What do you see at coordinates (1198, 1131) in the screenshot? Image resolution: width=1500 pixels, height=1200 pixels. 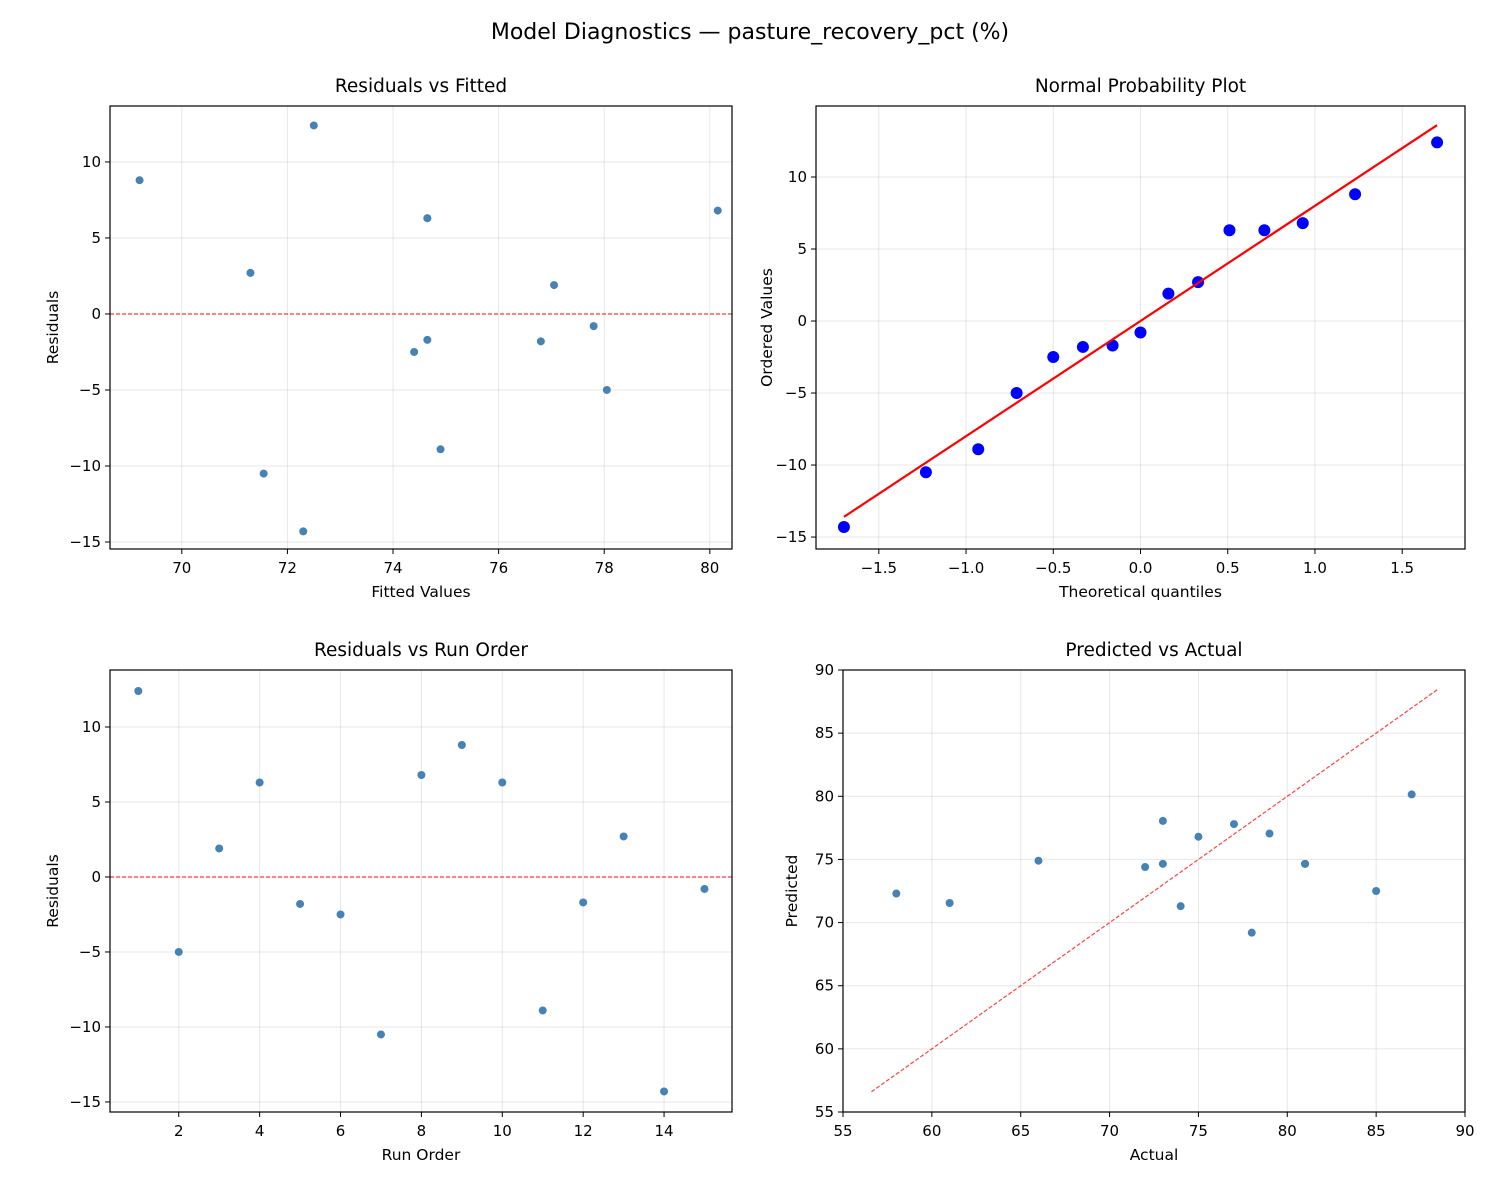 I see `x-tick-label: 75` at bounding box center [1198, 1131].